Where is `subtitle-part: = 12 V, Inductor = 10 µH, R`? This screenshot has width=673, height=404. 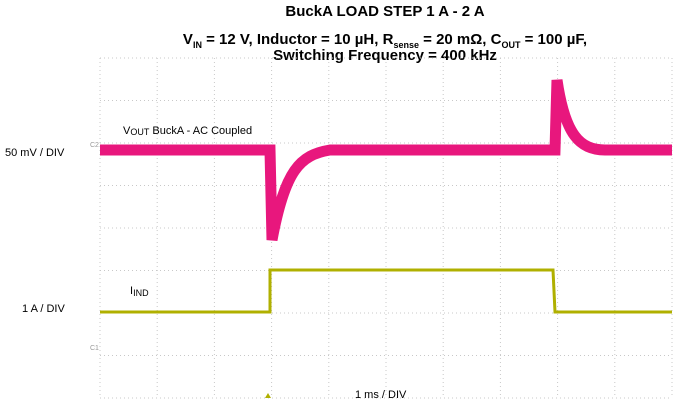
subtitle-part: = 12 V, Inductor = 10 µH, R is located at coordinates (298, 39).